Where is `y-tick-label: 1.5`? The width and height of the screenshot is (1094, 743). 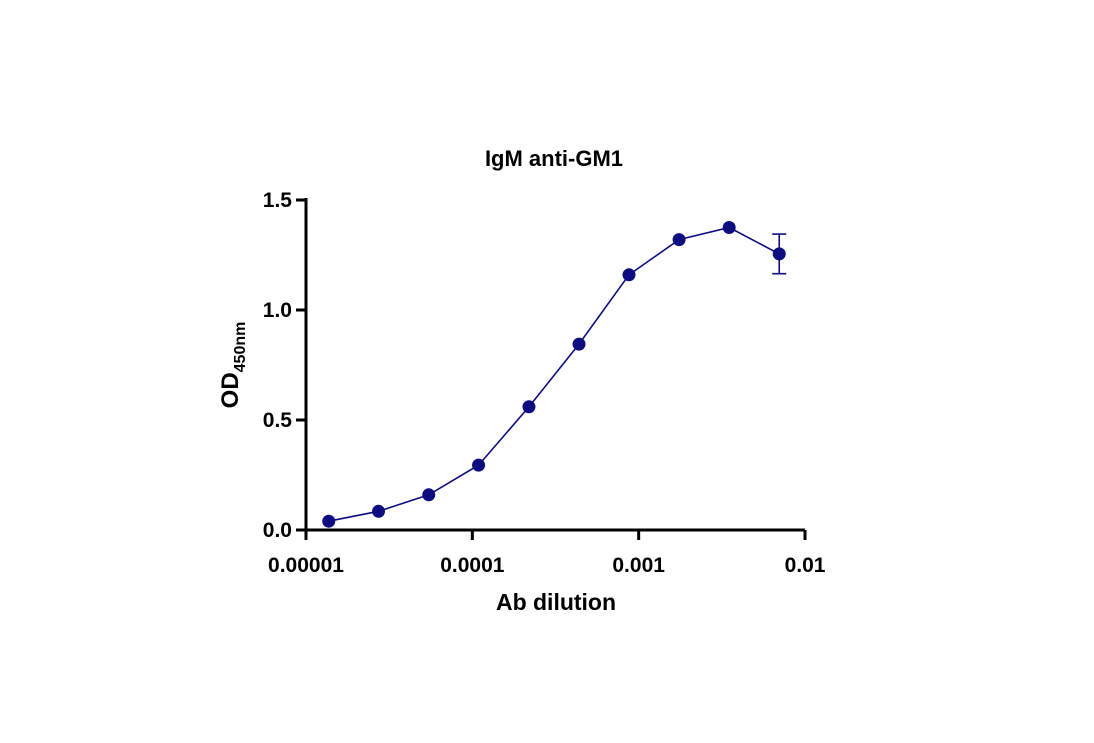 y-tick-label: 1.5 is located at coordinates (278, 200).